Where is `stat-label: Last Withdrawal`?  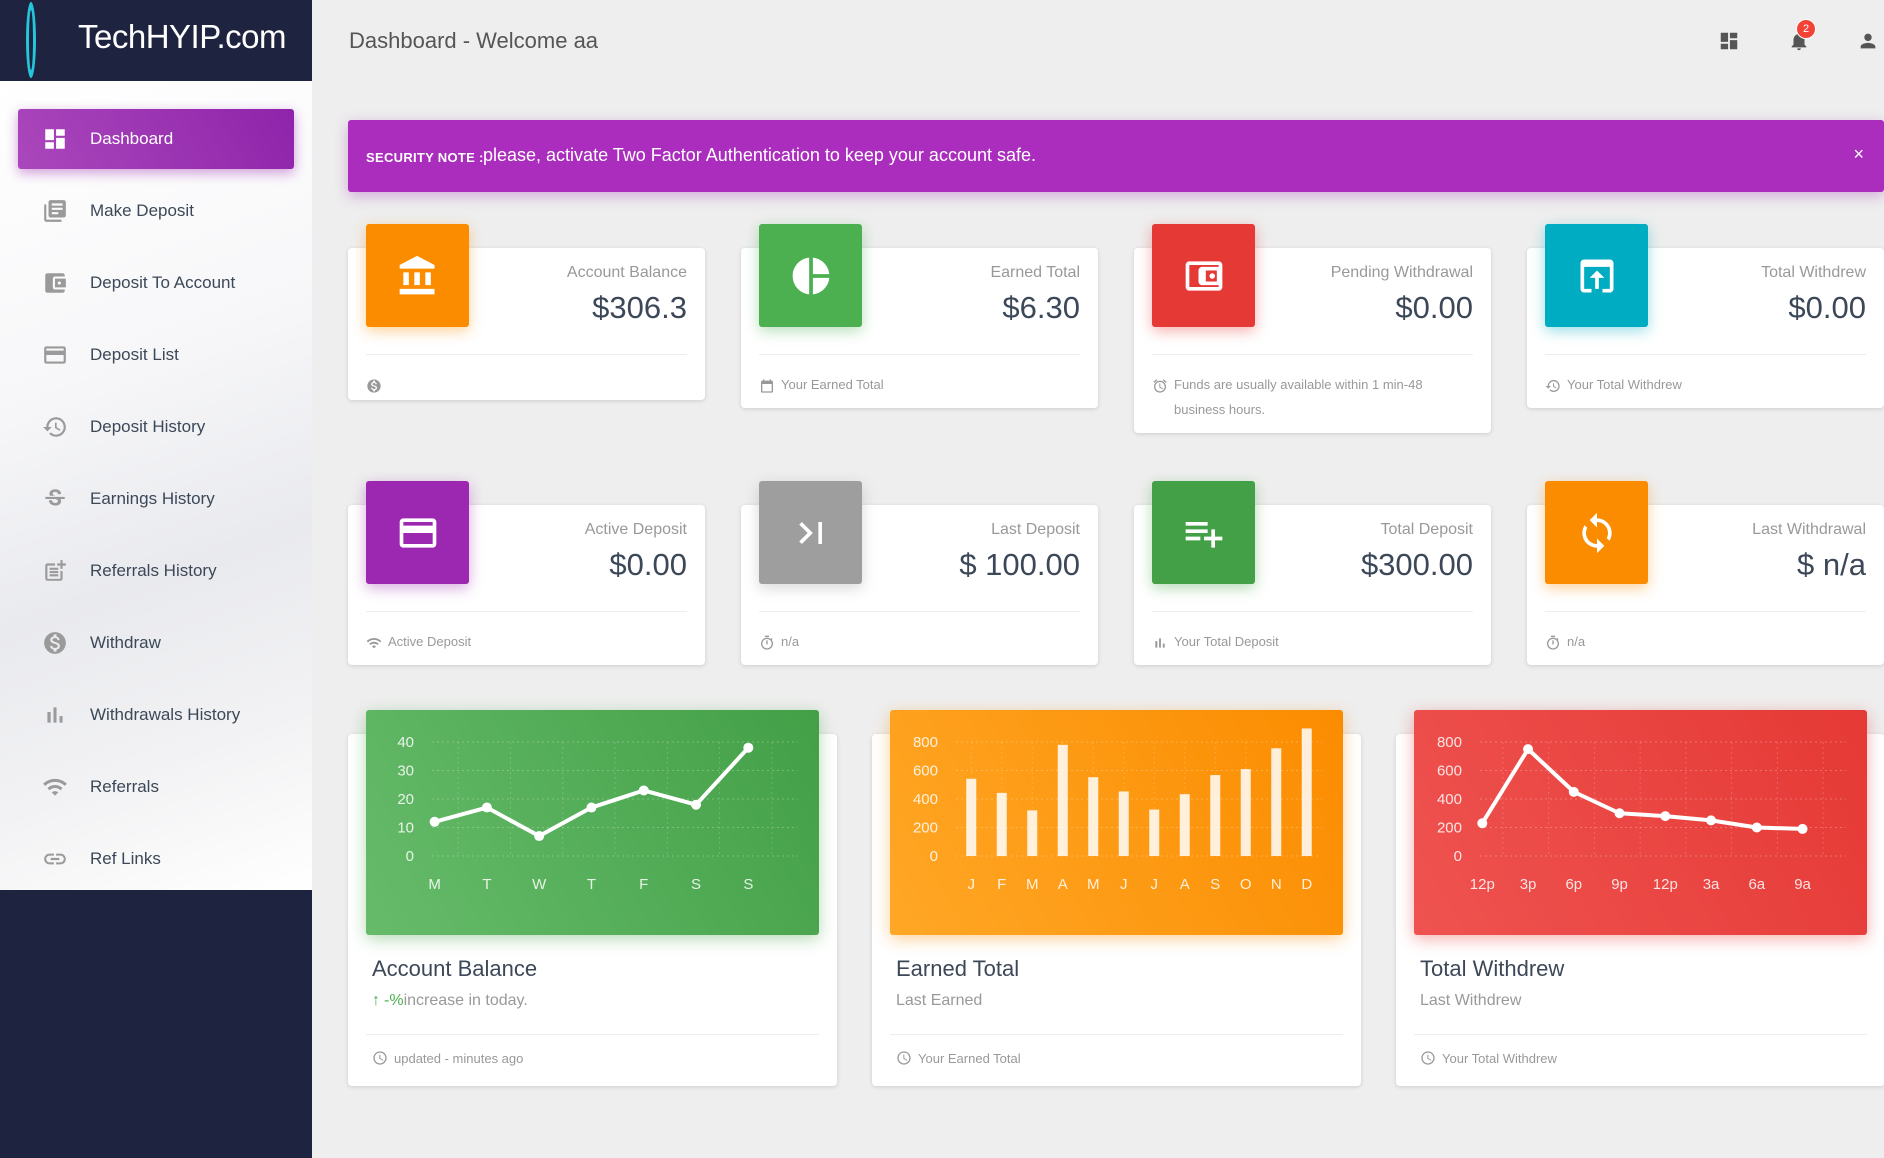 stat-label: Last Withdrawal is located at coordinates (1809, 529).